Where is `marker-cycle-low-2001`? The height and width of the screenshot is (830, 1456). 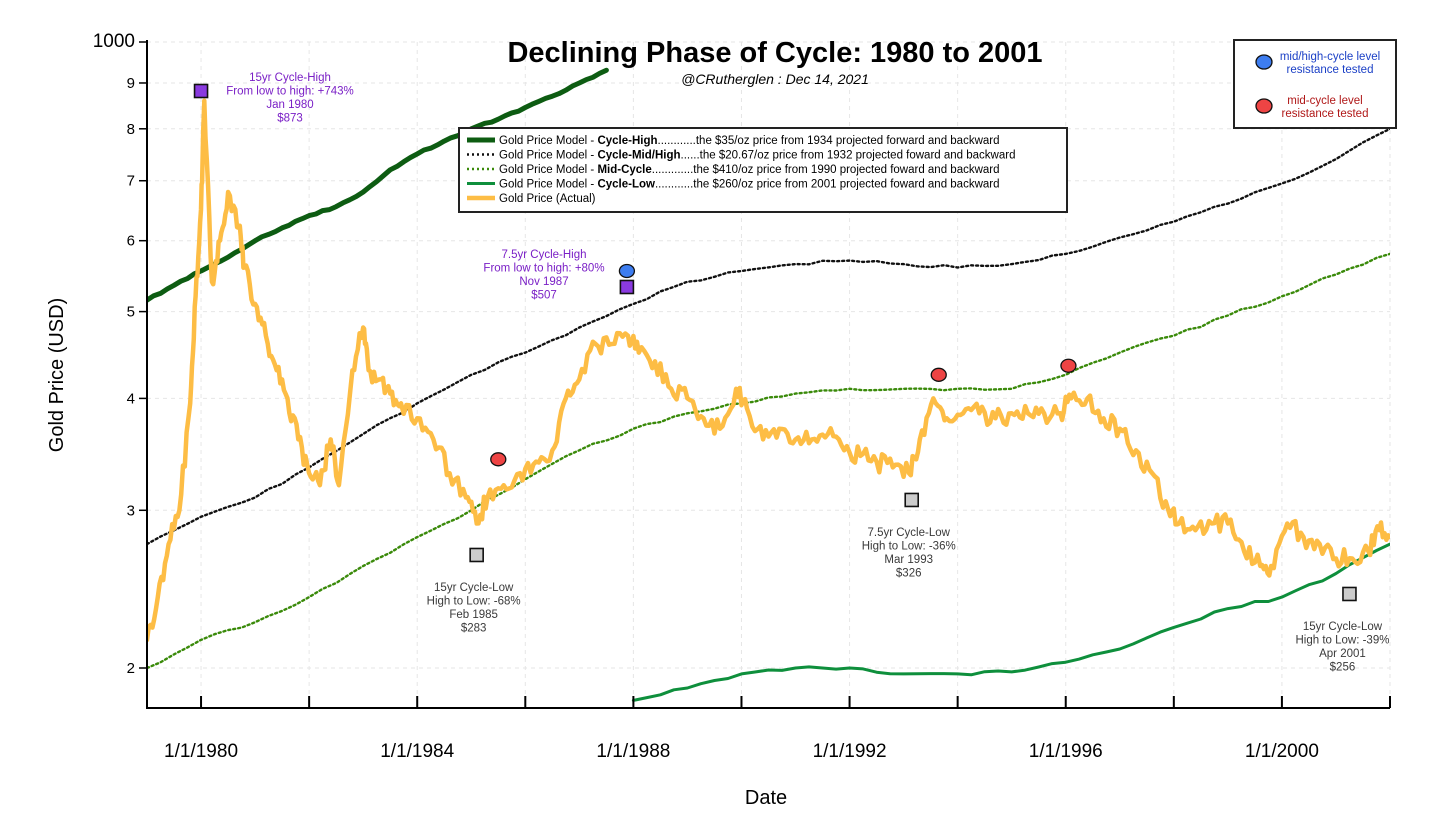 marker-cycle-low-2001 is located at coordinates (1349, 594).